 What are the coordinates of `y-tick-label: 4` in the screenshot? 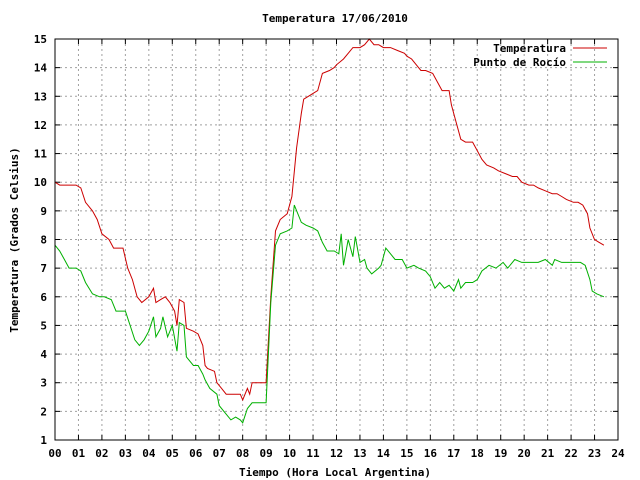 It's located at (43, 354).